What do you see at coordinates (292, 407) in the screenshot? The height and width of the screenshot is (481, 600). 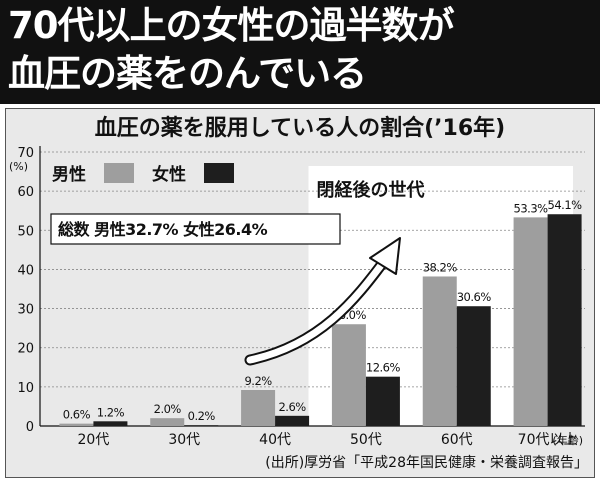 I see `data-label: 2.6%` at bounding box center [292, 407].